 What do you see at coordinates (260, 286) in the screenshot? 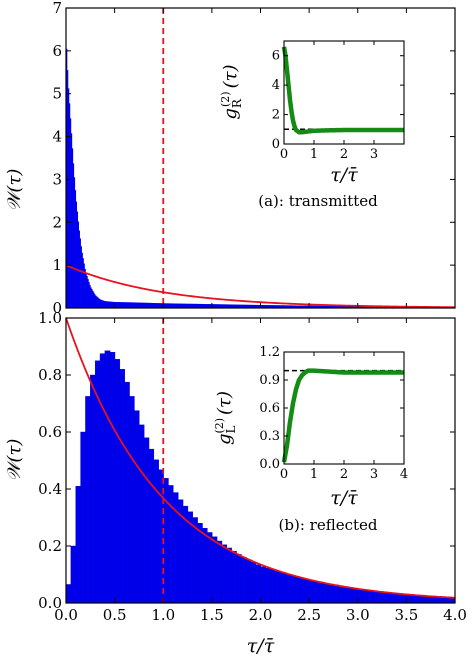
I see `panel-top-exponential-curve` at bounding box center [260, 286].